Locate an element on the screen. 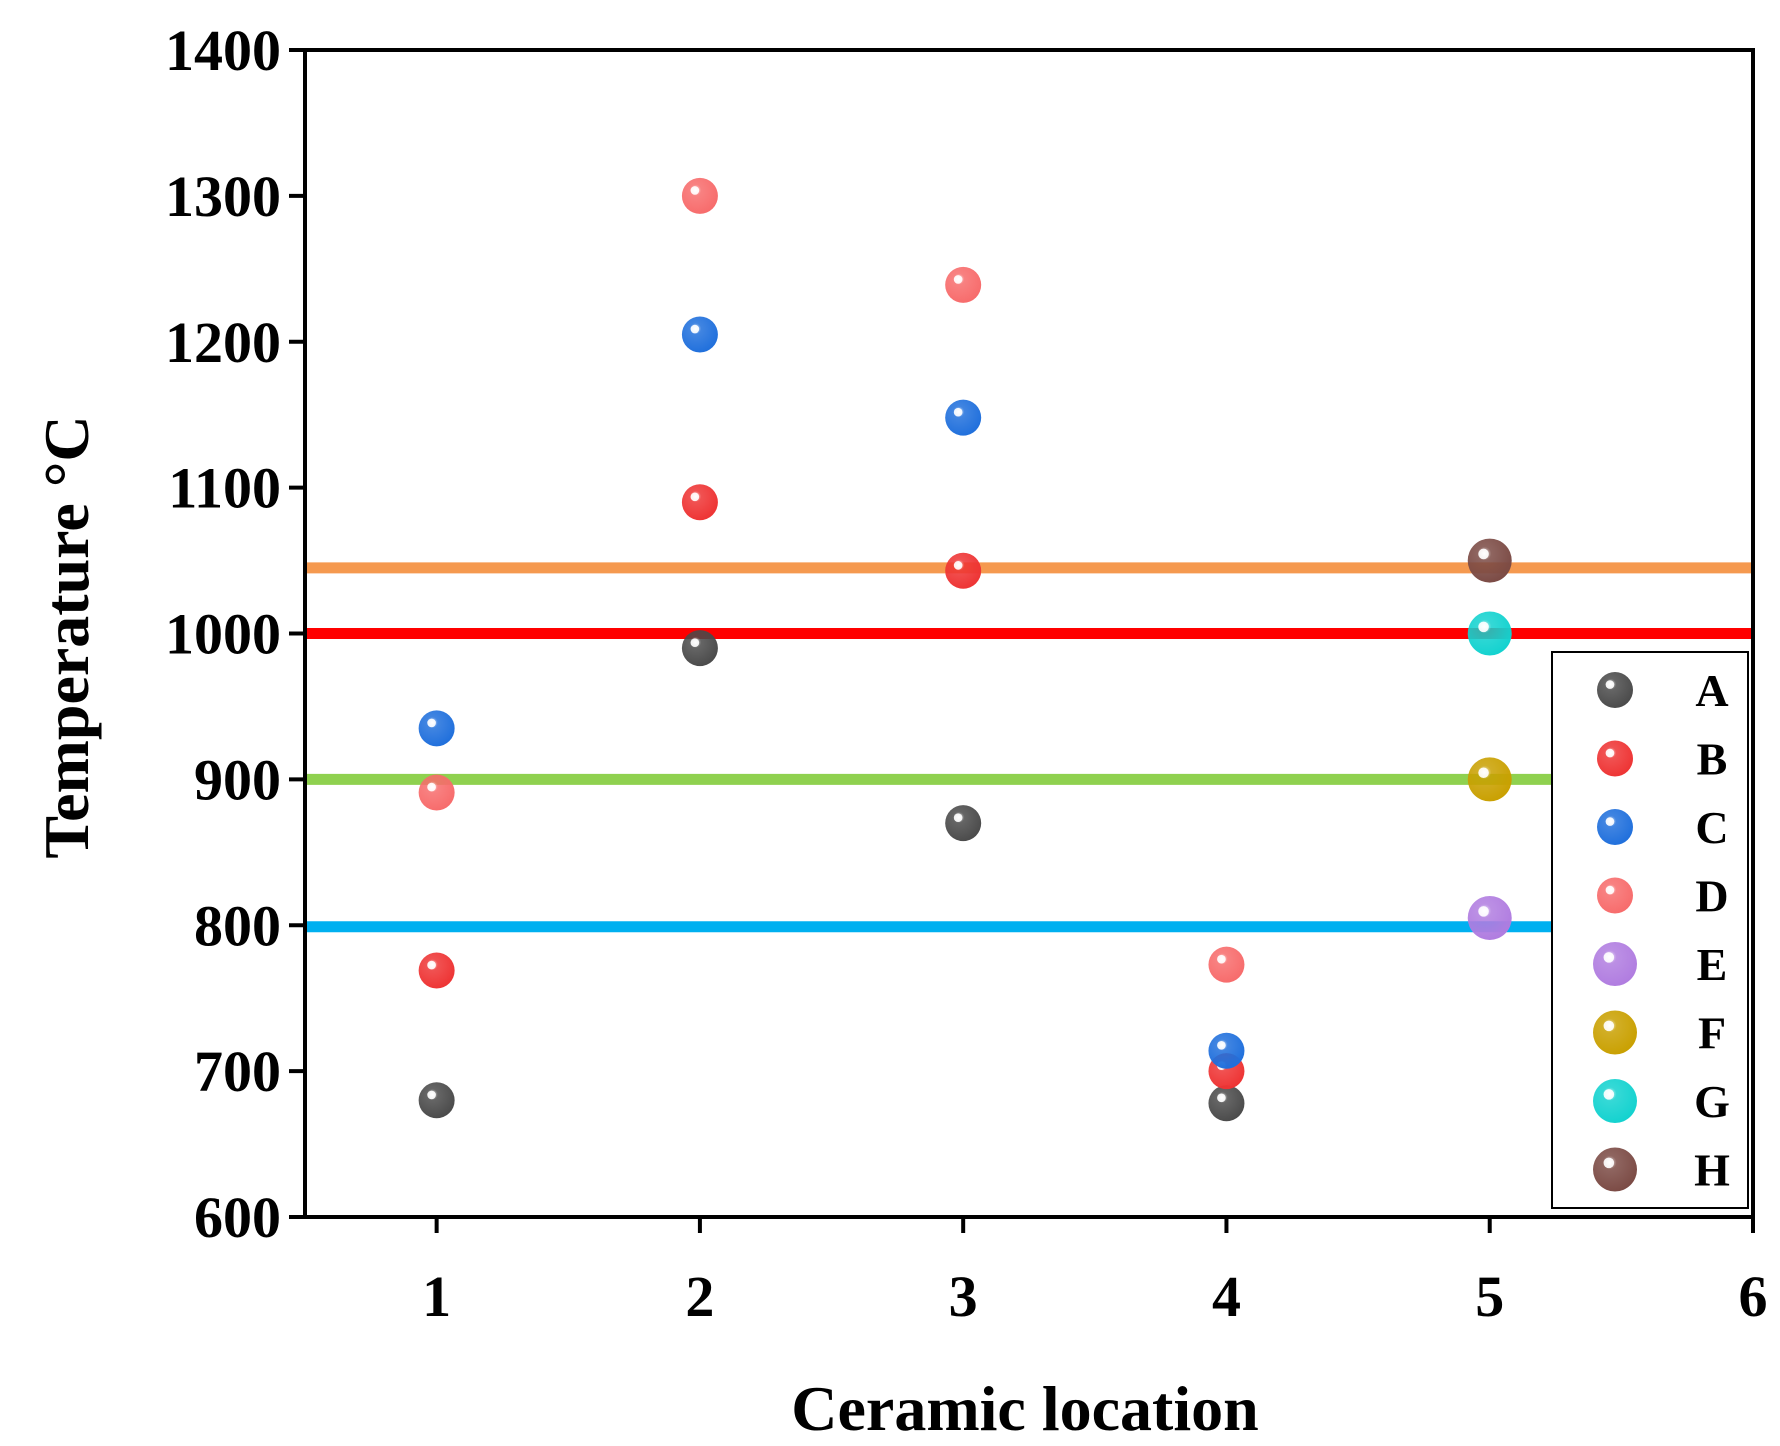 The image size is (1780, 1446). legend-marker-h is located at coordinates (1615, 1169).